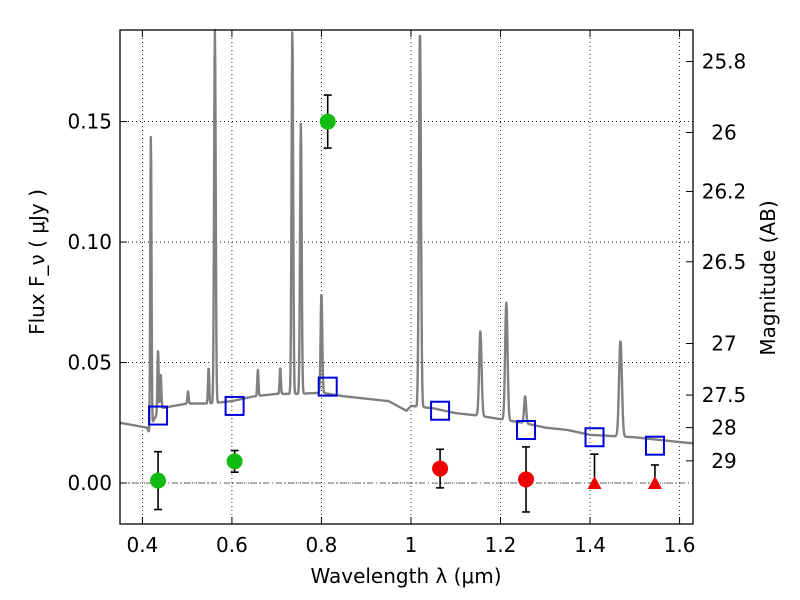  I want to click on y-tick-label: 0.15, so click(89, 122).